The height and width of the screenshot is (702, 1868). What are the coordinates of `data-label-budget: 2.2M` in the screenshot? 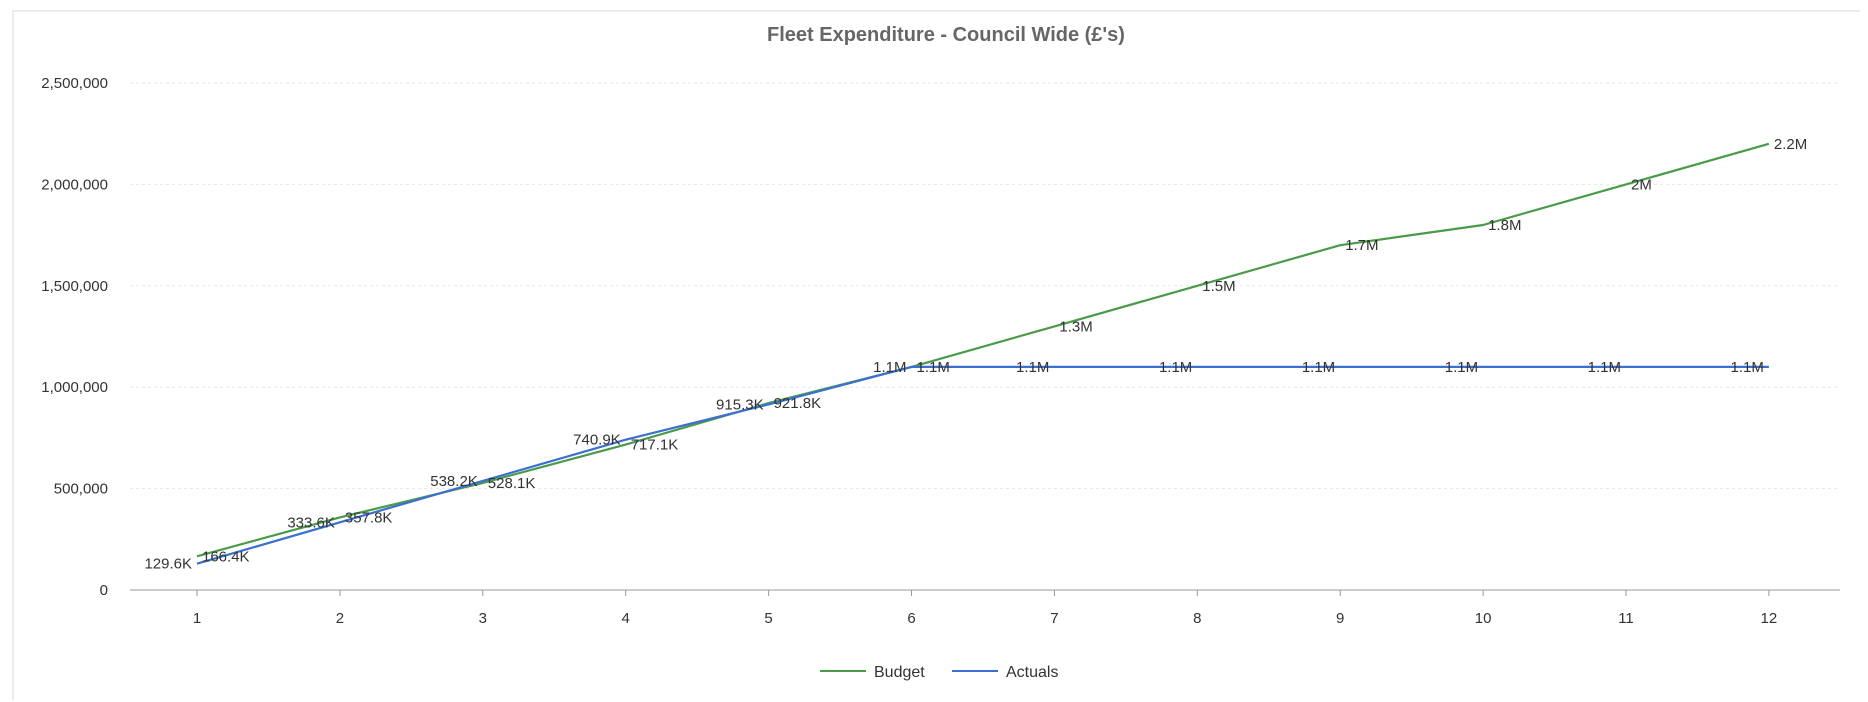 It's located at (1790, 144).